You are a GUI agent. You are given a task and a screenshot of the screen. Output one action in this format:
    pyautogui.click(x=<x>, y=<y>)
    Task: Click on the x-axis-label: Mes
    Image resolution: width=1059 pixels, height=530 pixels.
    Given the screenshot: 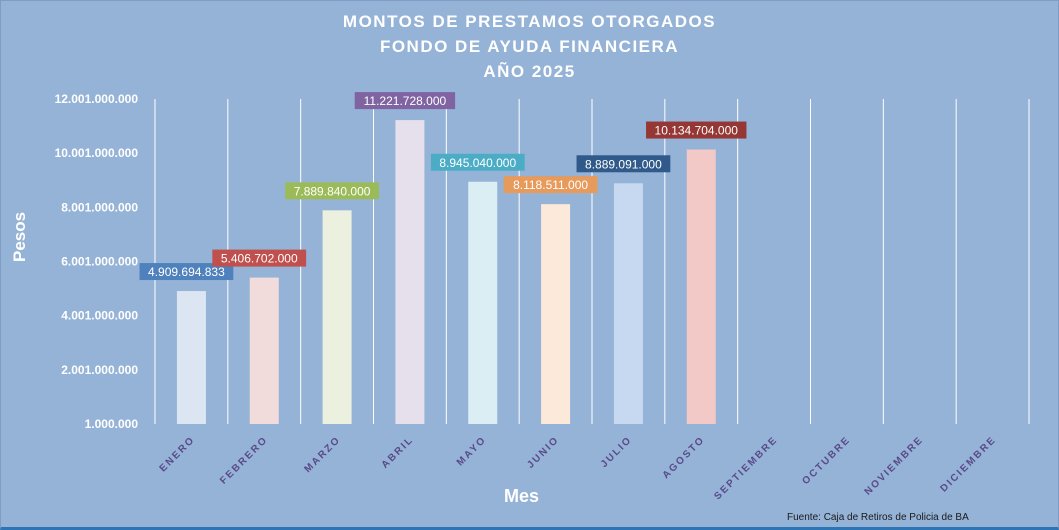 What is the action you would take?
    pyautogui.click(x=522, y=496)
    